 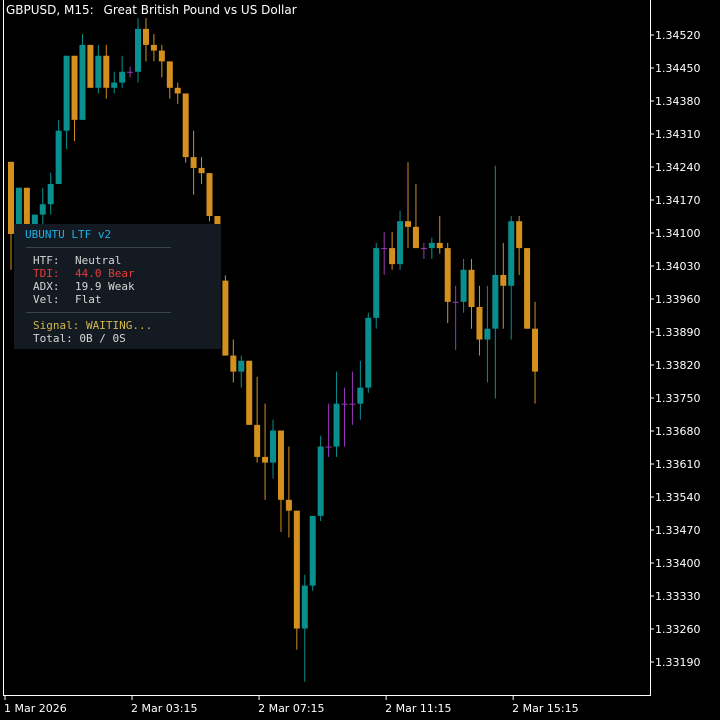 I want to click on panel-title: UBUNTU LTF v2, so click(x=68, y=234).